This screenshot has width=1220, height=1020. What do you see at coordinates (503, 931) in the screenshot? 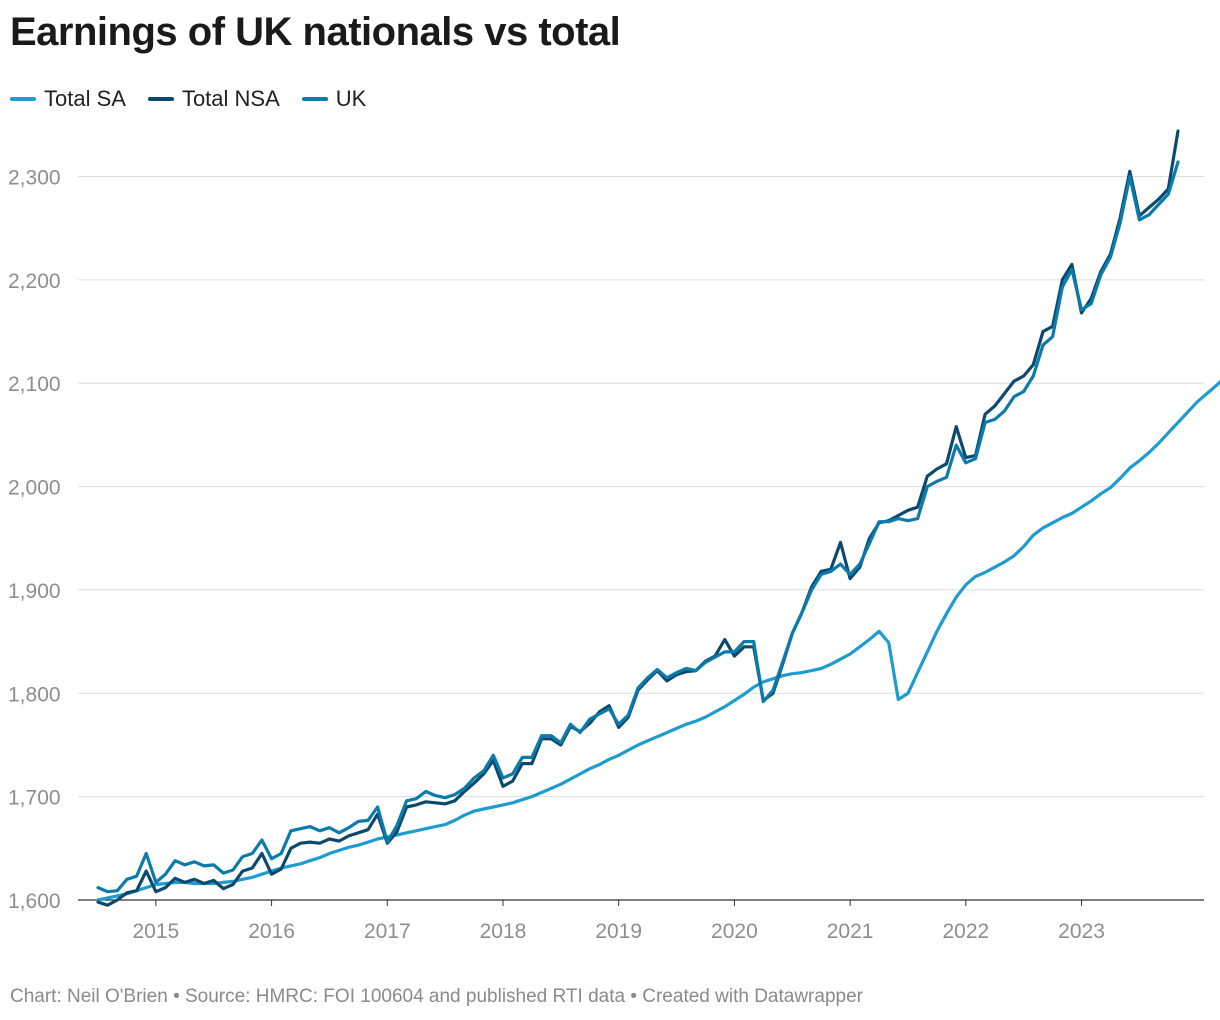
I see `x-tick-label: 2018` at bounding box center [503, 931].